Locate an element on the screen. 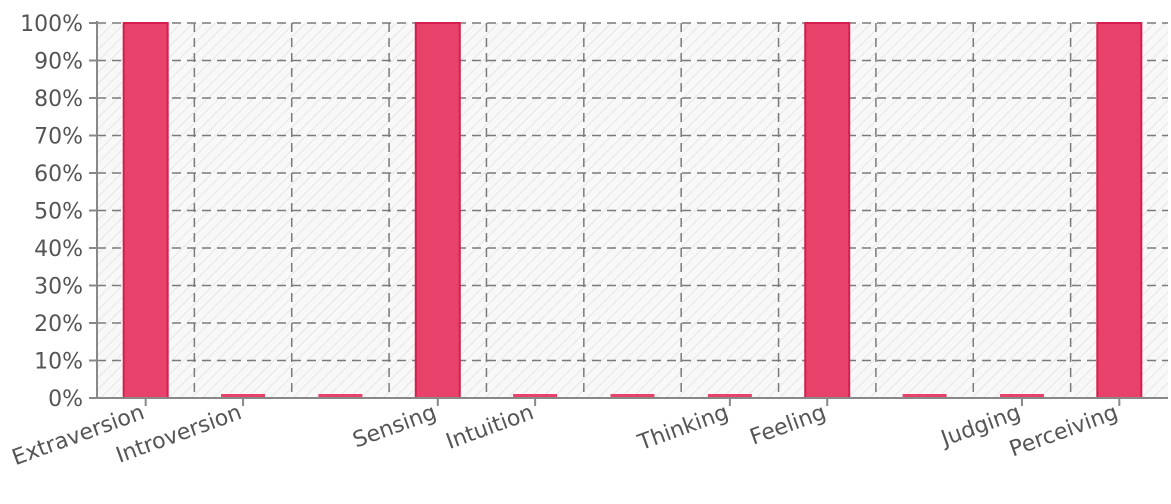  y-tick-label: 40% is located at coordinates (58, 249).